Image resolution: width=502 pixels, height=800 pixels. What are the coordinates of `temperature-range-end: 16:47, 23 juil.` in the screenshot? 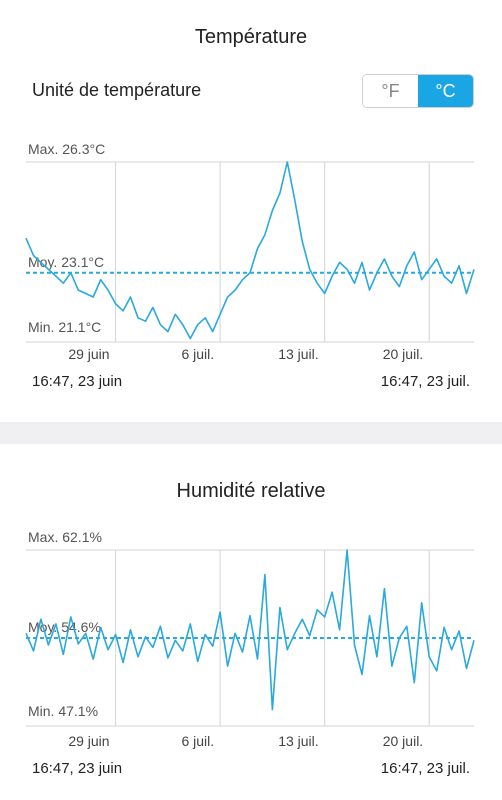 It's located at (425, 381).